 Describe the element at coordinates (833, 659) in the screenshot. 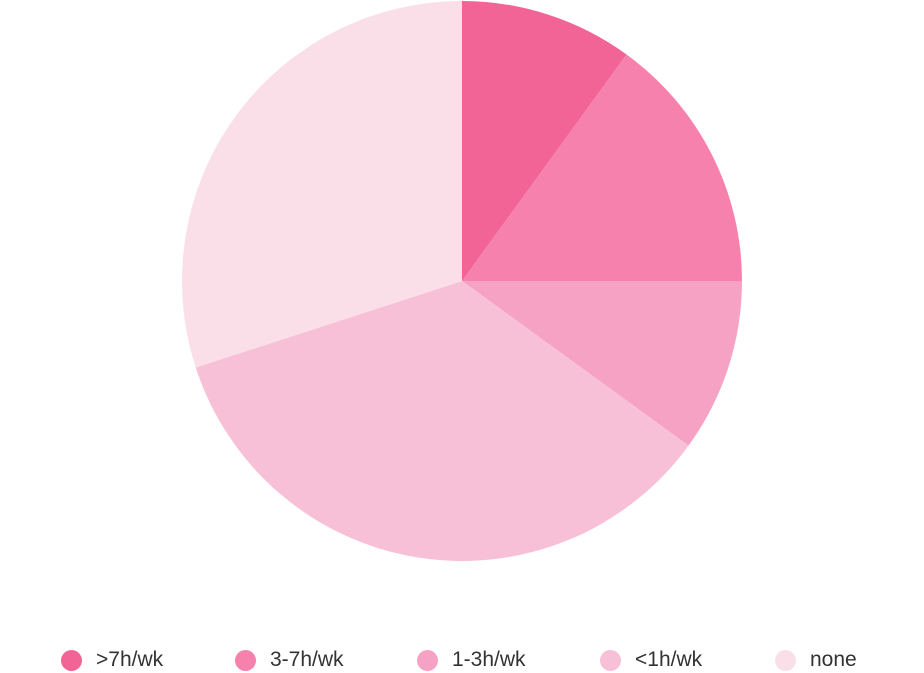

I see `legend-label: none` at that location.